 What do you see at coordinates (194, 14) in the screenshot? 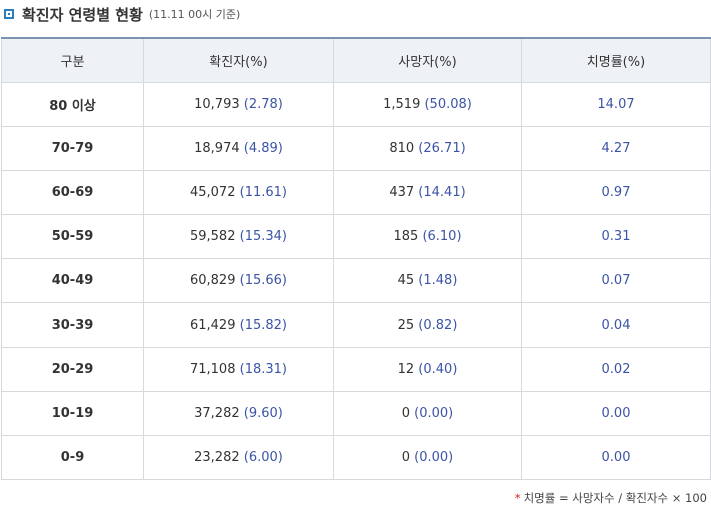
I see `page-subtitle: (11.11 00시 기준)` at bounding box center [194, 14].